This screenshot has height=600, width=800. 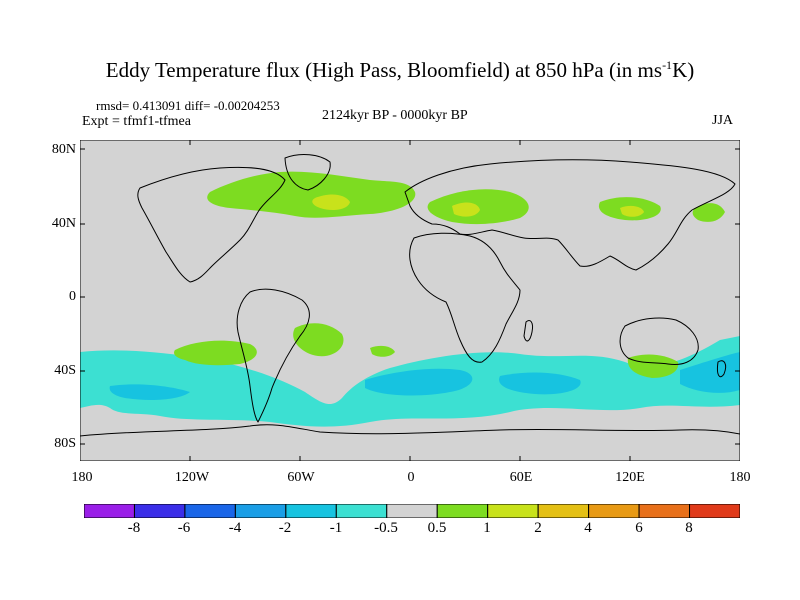 What do you see at coordinates (211, 224) in the screenshot?
I see `north-america-coastline` at bounding box center [211, 224].